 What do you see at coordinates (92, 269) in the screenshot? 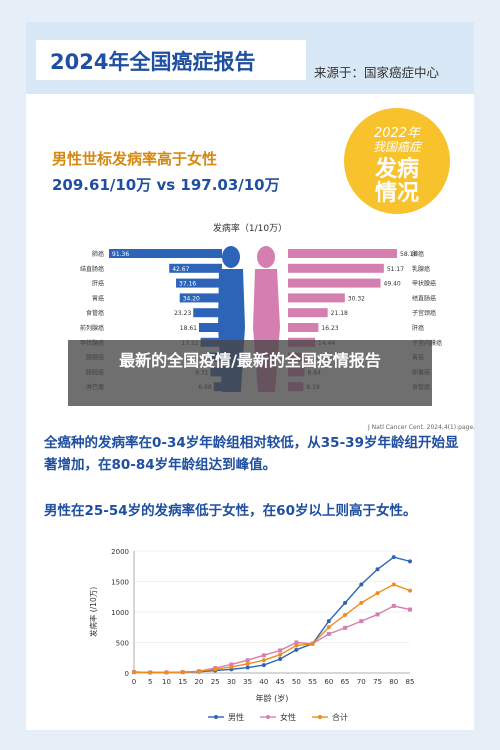
I see `male-category-label: 结直肠癌` at bounding box center [92, 269].